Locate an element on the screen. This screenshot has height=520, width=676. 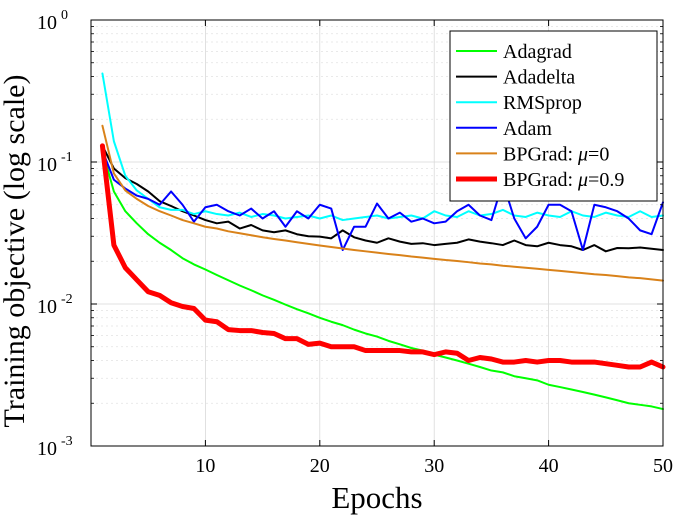
legend-label-5: BPGrad: μ=0 is located at coordinates (556, 154).